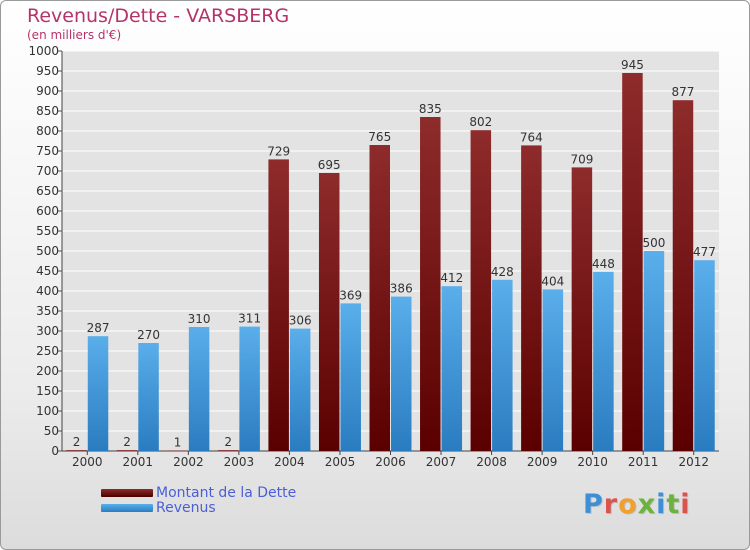  I want to click on data-label-debt: 729, so click(278, 151).